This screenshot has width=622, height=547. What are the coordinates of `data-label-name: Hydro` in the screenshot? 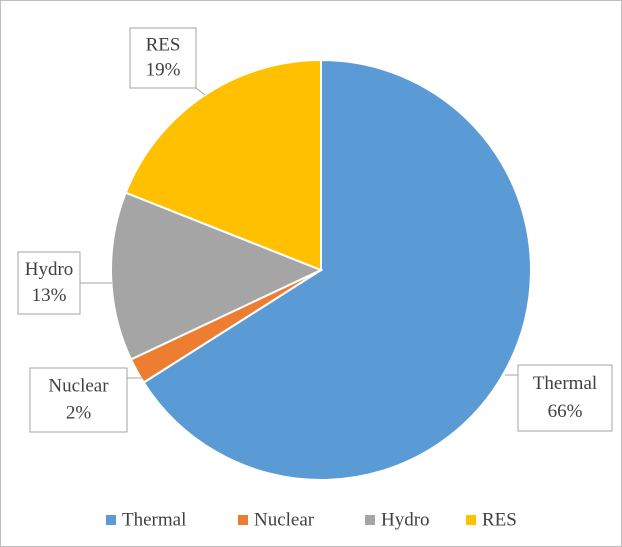 It's located at (49, 269).